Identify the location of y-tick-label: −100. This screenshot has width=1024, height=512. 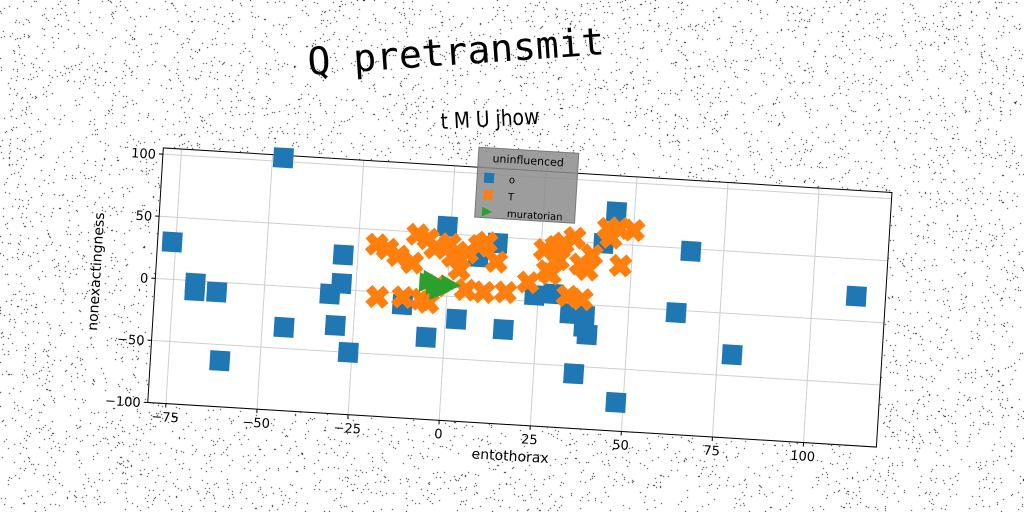
(123, 402).